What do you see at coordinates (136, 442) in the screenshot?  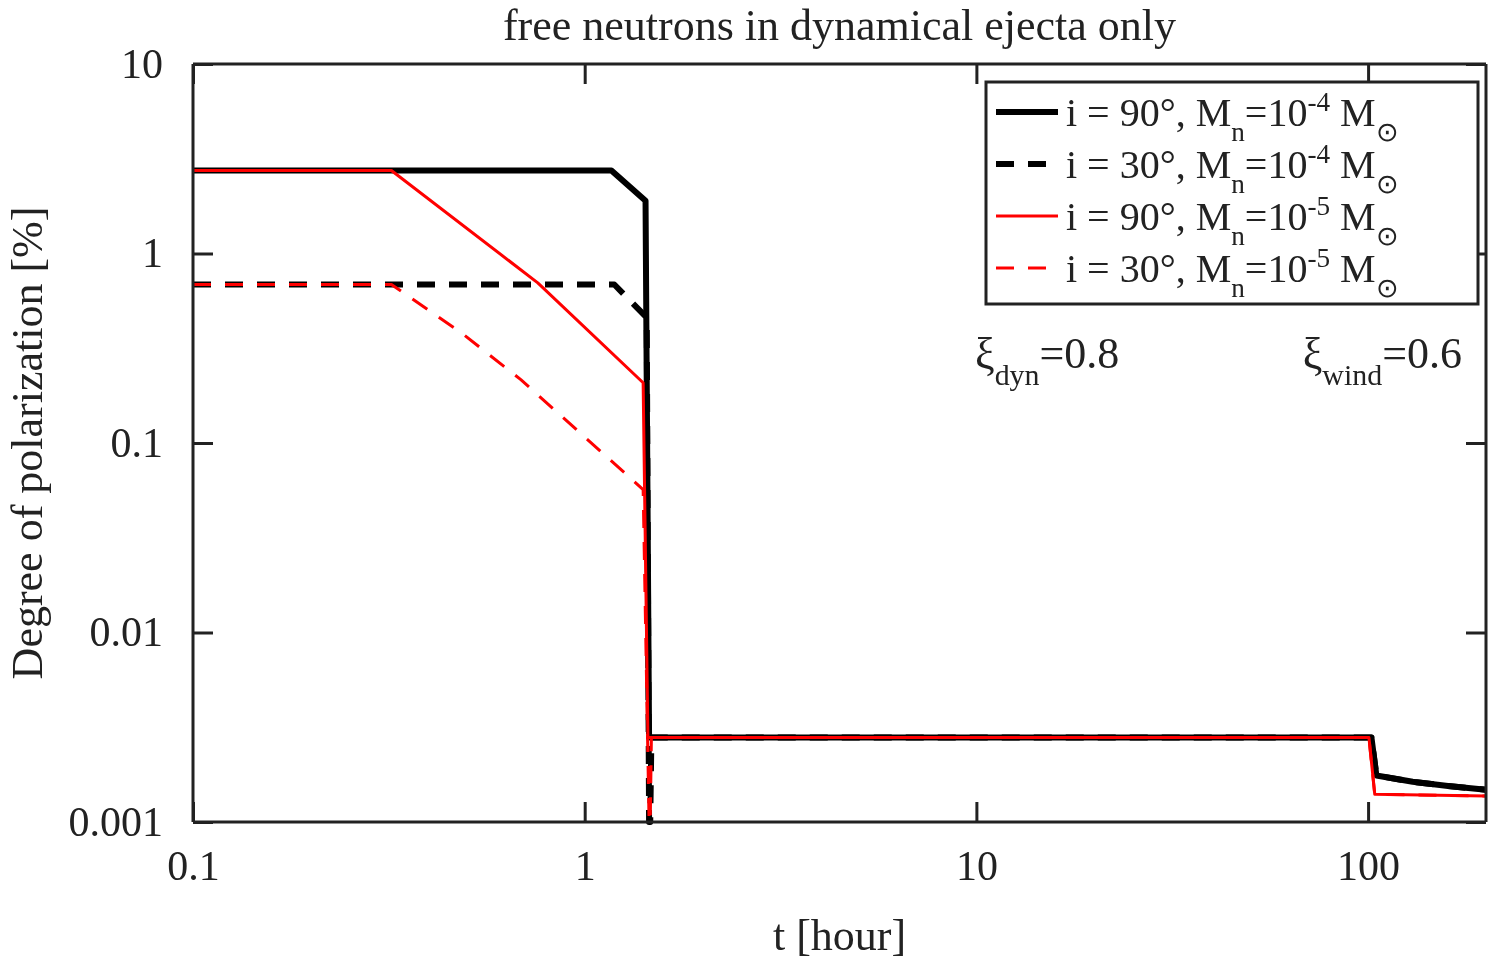 I see `y-tick-label: 0.1` at bounding box center [136, 442].